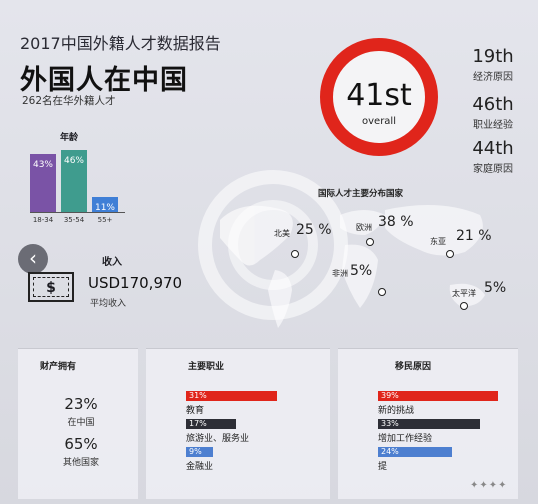  What do you see at coordinates (493, 169) in the screenshot?
I see `rank-label: 家庭原因` at bounding box center [493, 169].